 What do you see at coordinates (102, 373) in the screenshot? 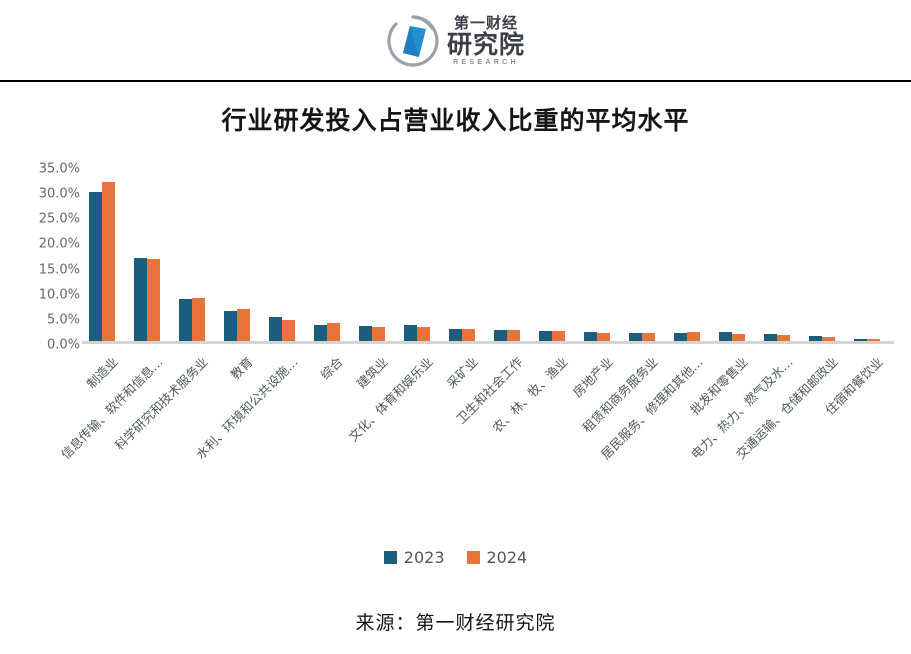
I see `x-axis-label: 制造业` at bounding box center [102, 373].